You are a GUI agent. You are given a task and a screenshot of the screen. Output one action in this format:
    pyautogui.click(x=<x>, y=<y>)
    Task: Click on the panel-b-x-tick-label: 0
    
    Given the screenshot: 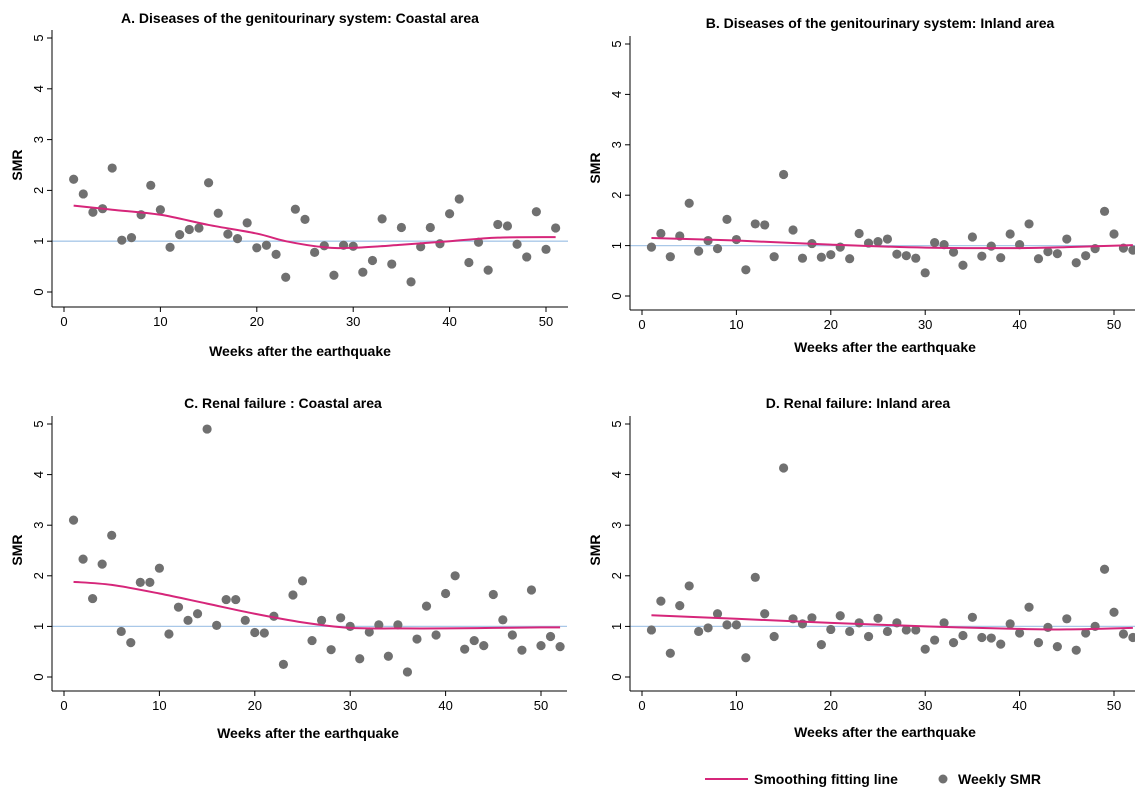 What is the action you would take?
    pyautogui.click(x=641, y=324)
    